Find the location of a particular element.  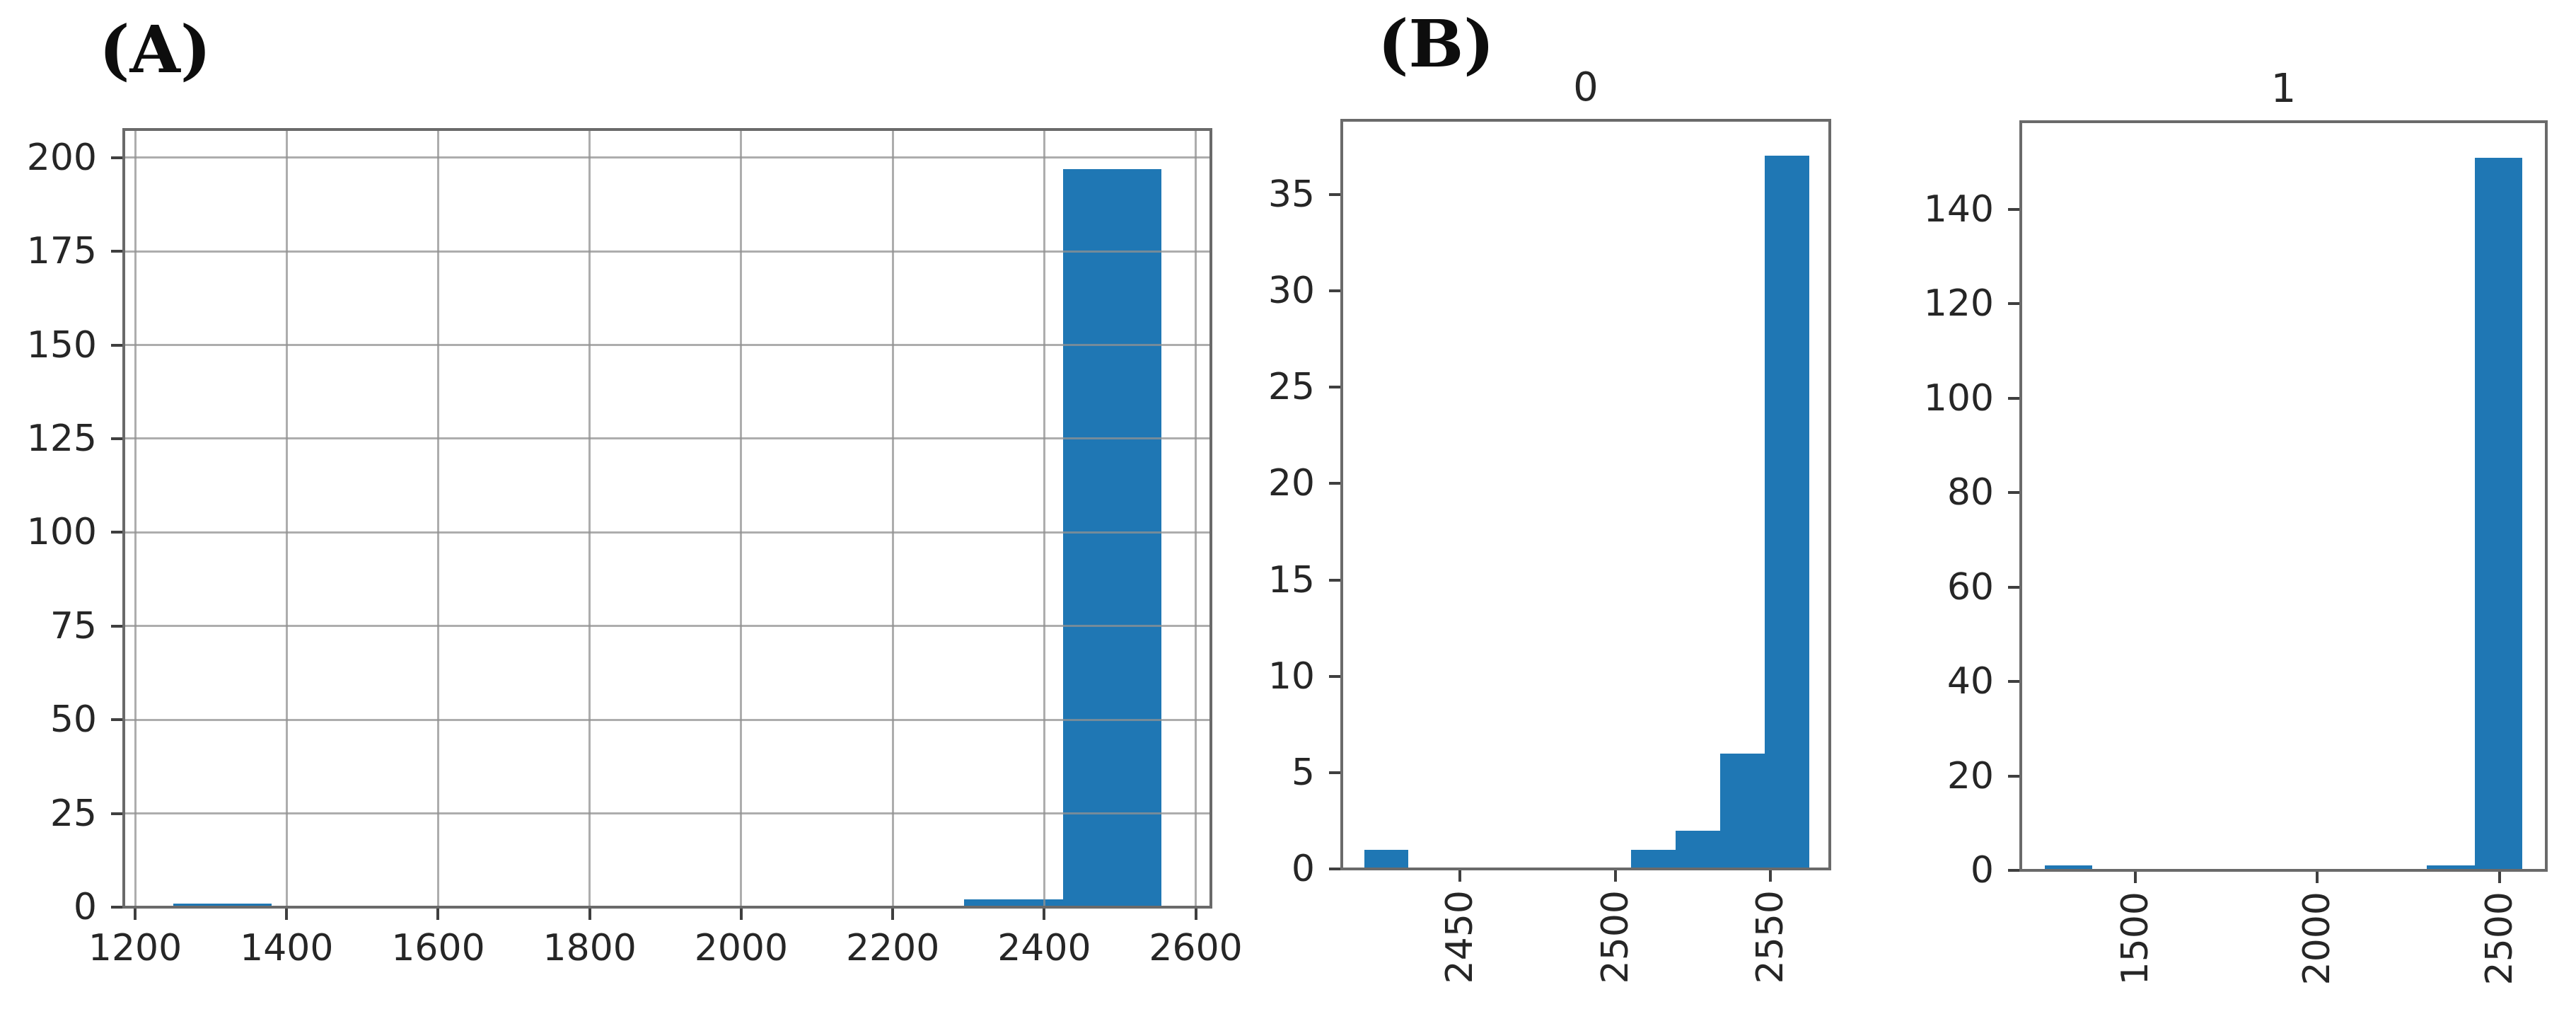

y-axis-tick-label-B1: 120 is located at coordinates (1959, 303).